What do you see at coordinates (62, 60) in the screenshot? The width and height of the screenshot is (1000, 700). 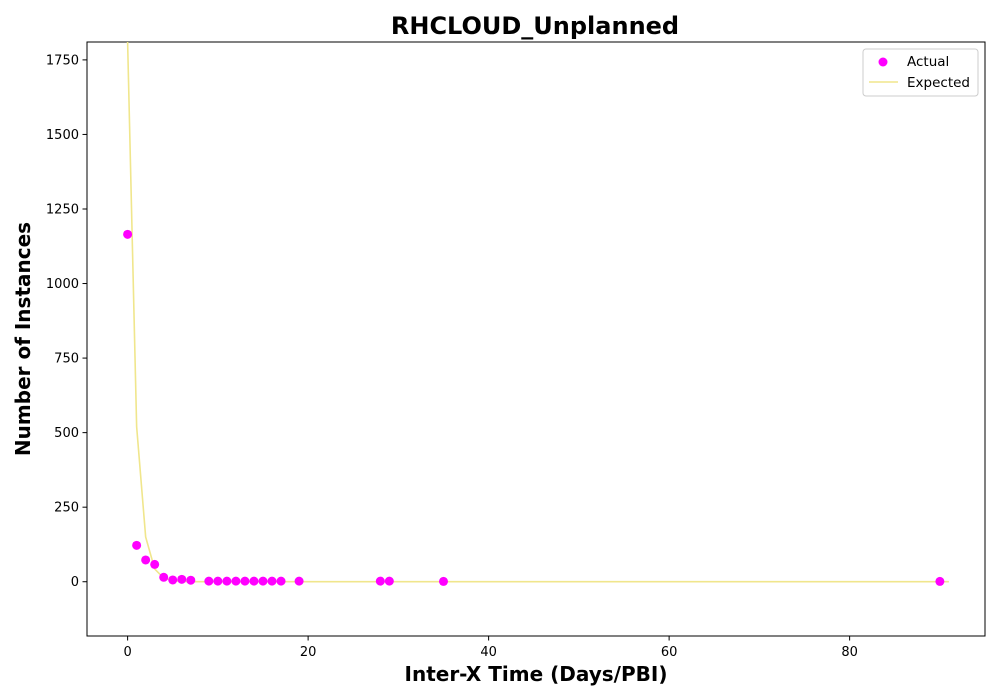 I see `y-tick-label: 1750` at bounding box center [62, 60].